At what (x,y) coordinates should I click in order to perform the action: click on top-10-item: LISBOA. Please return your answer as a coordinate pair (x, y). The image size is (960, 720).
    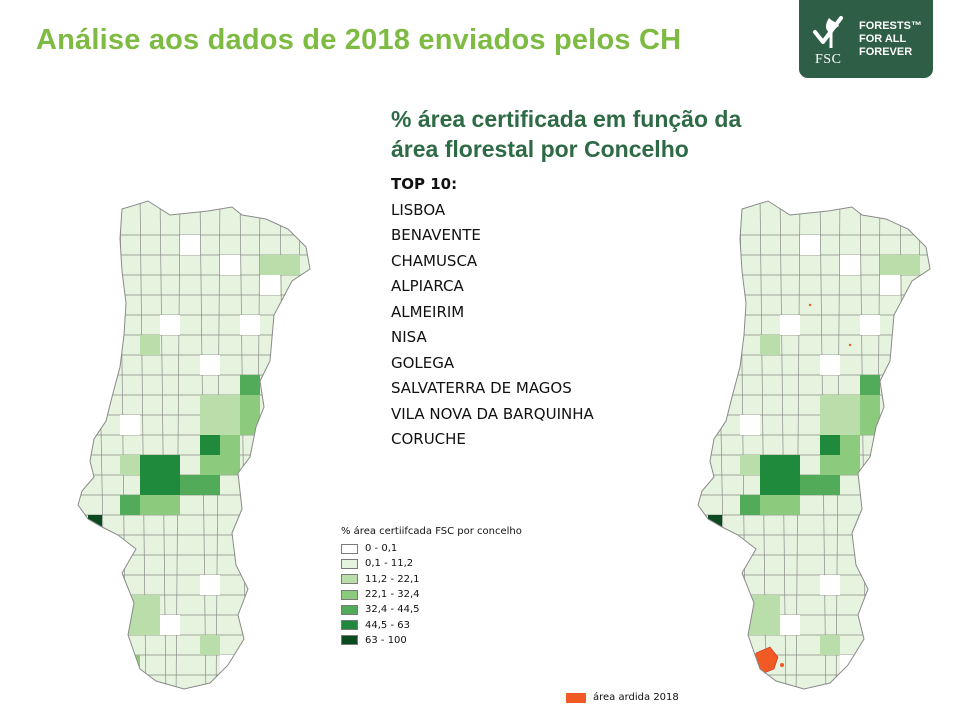
    Looking at the image, I should click on (418, 209).